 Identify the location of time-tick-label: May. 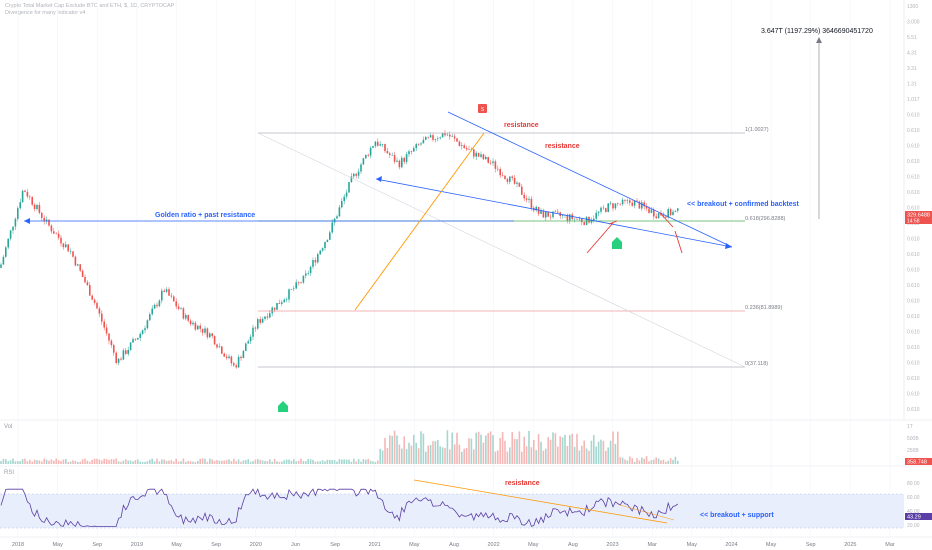
(533, 545).